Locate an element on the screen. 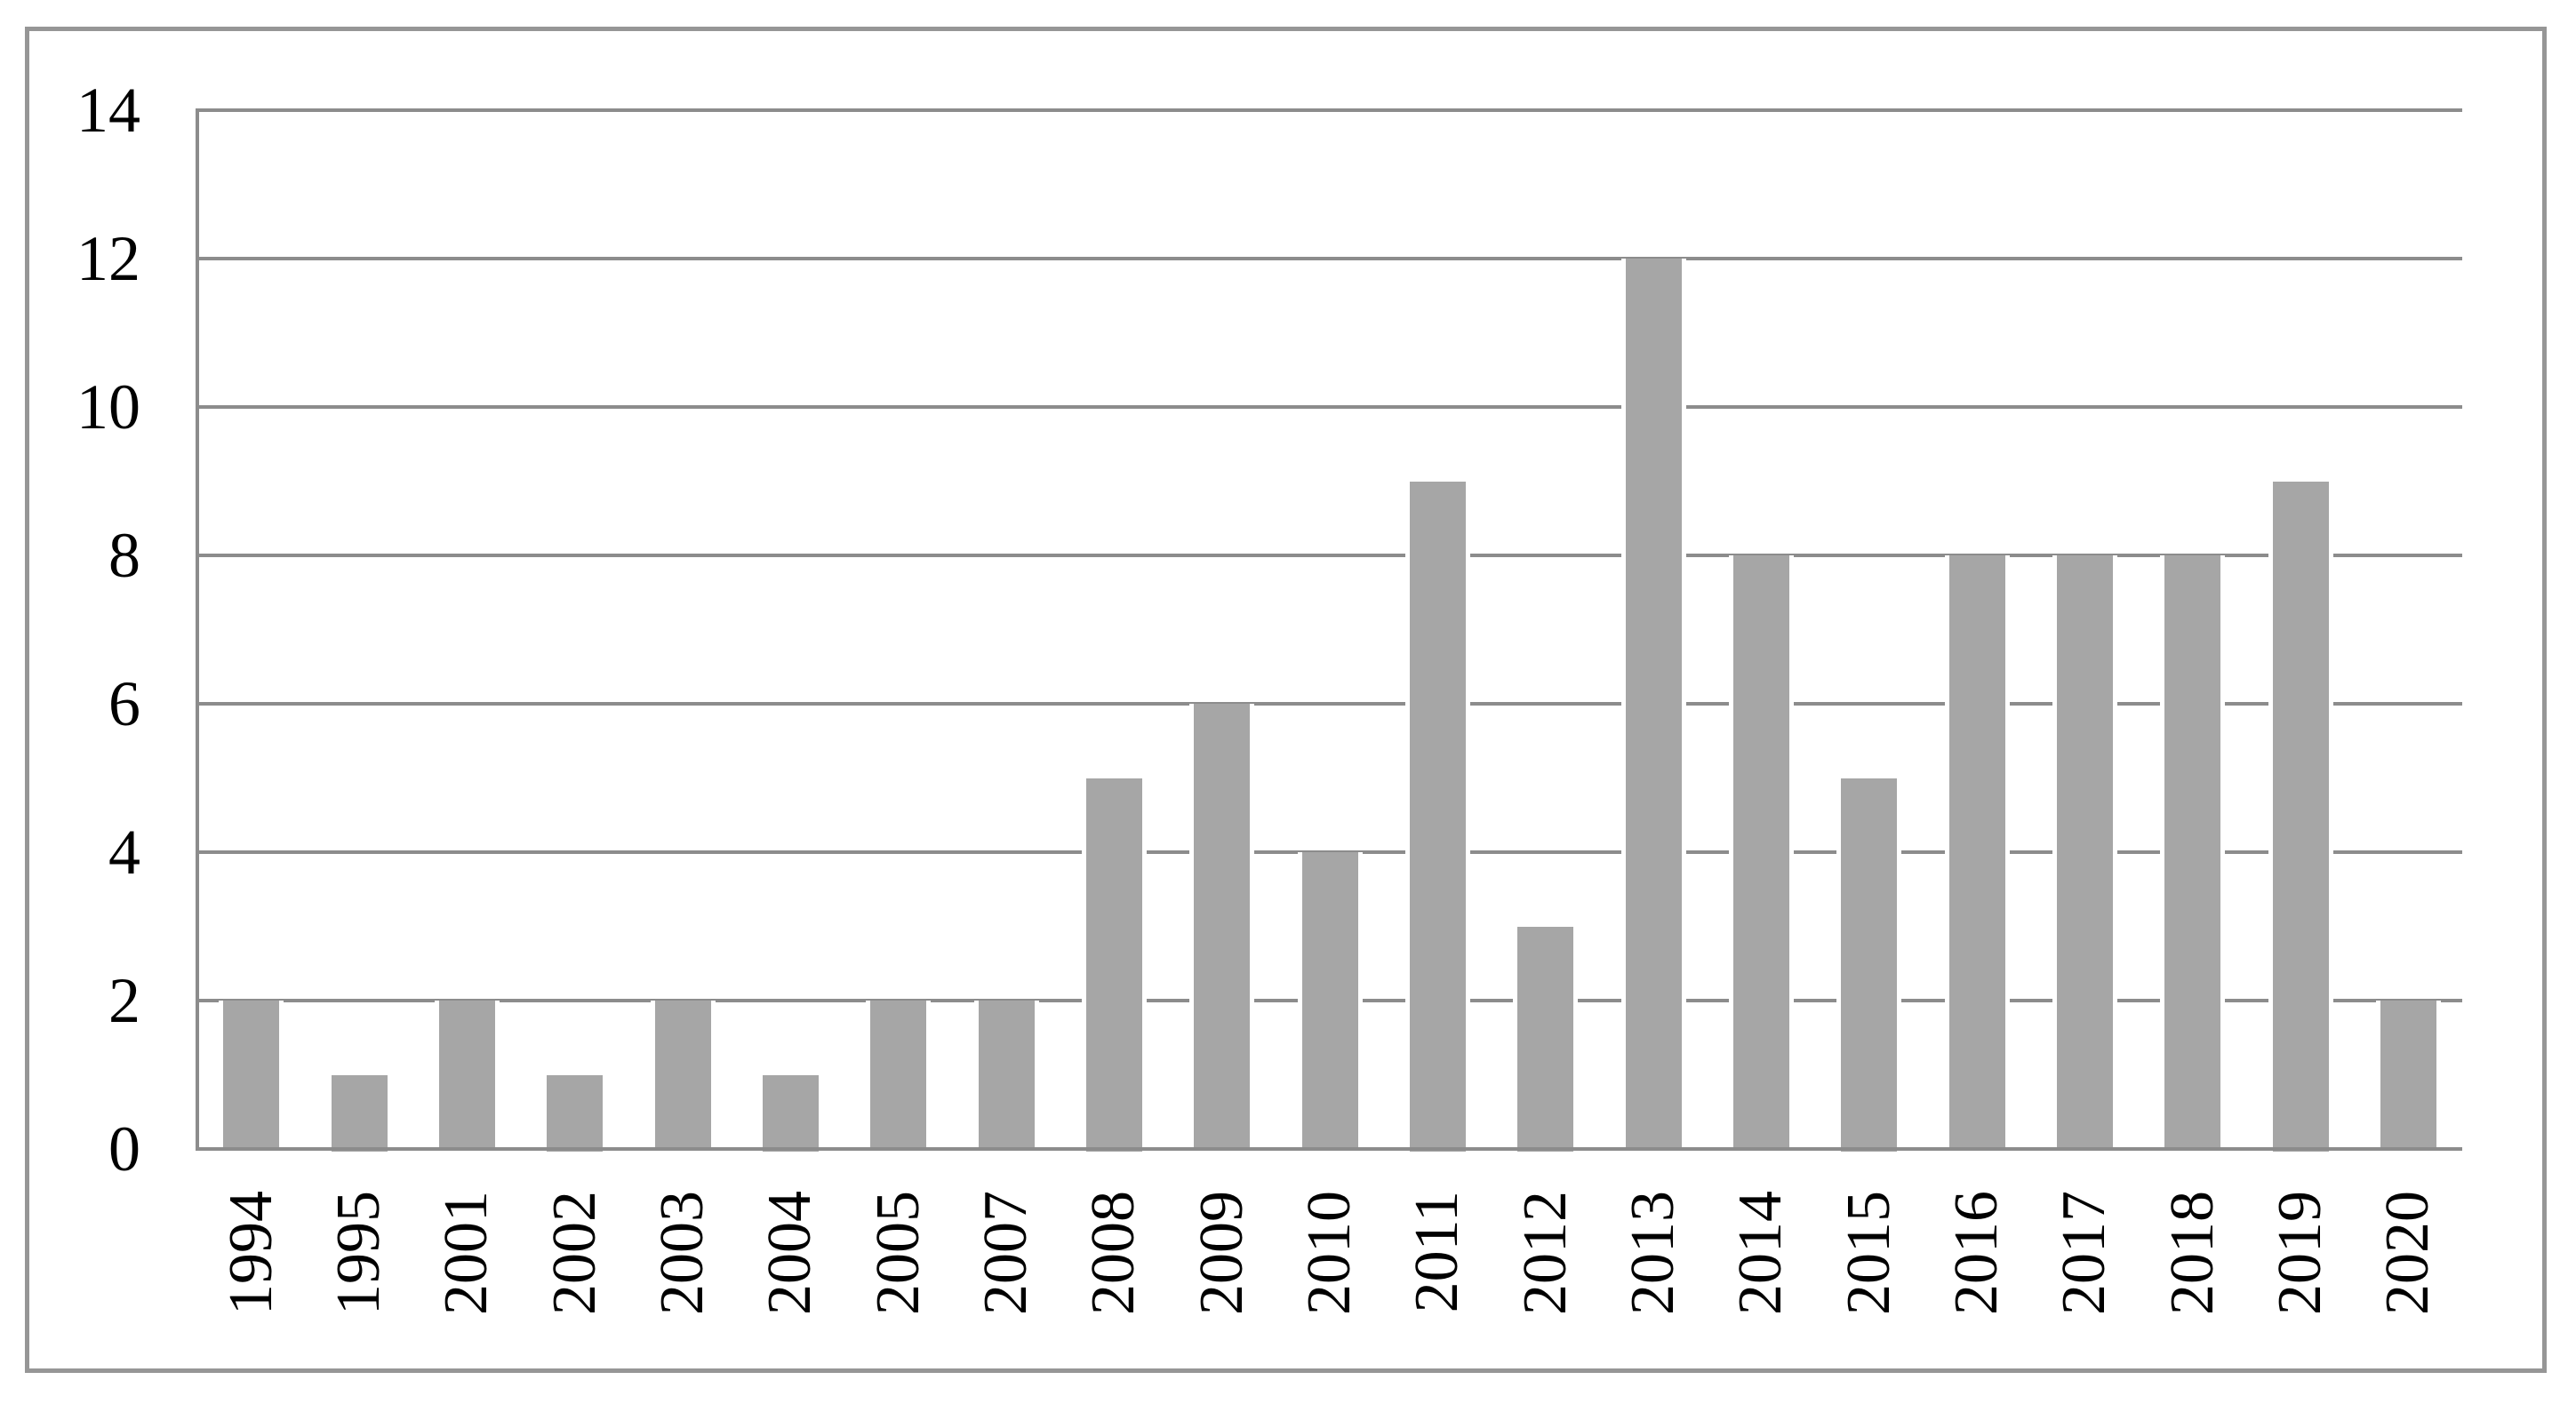 This screenshot has height=1404, width=2576. x-tick-label-2007: 2007 is located at coordinates (1006, 1253).